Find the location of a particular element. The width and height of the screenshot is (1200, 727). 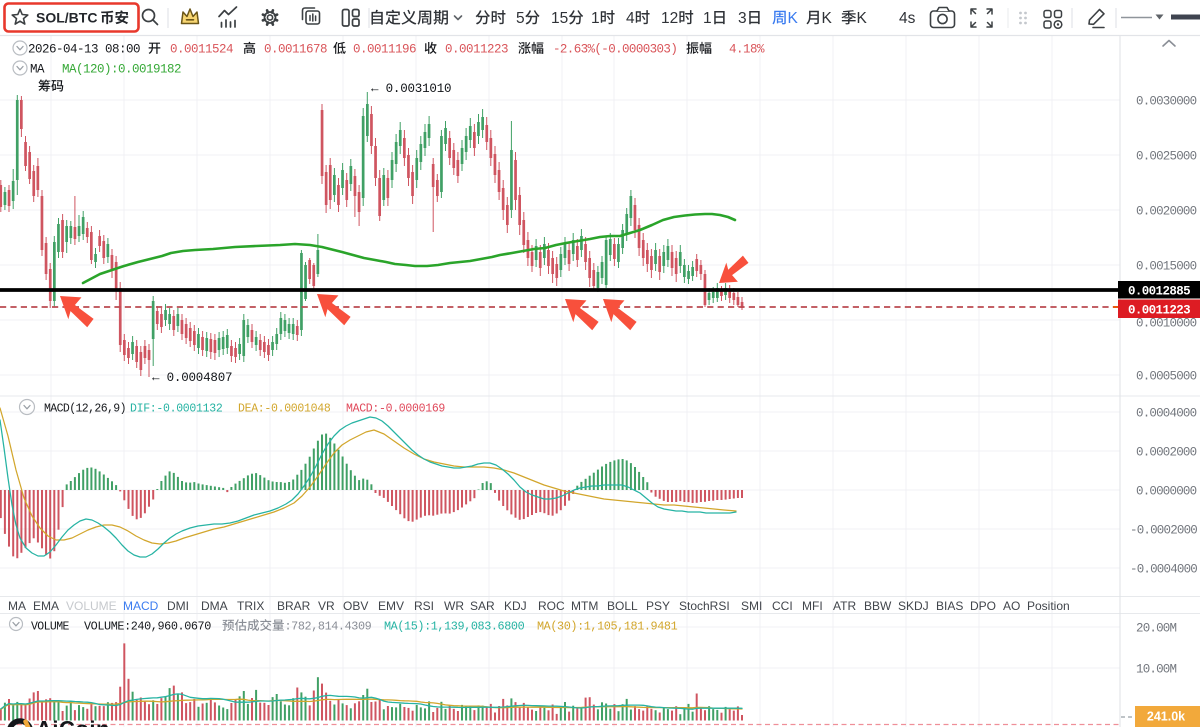

svg-text: 0.0000000 is located at coordinates (1166, 491).